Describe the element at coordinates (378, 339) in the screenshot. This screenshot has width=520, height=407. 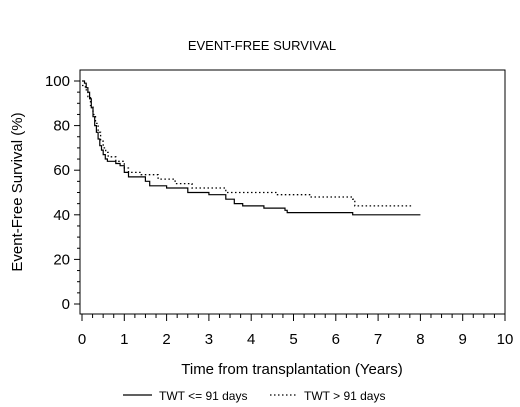
I see `x-tick-label: 7` at that location.